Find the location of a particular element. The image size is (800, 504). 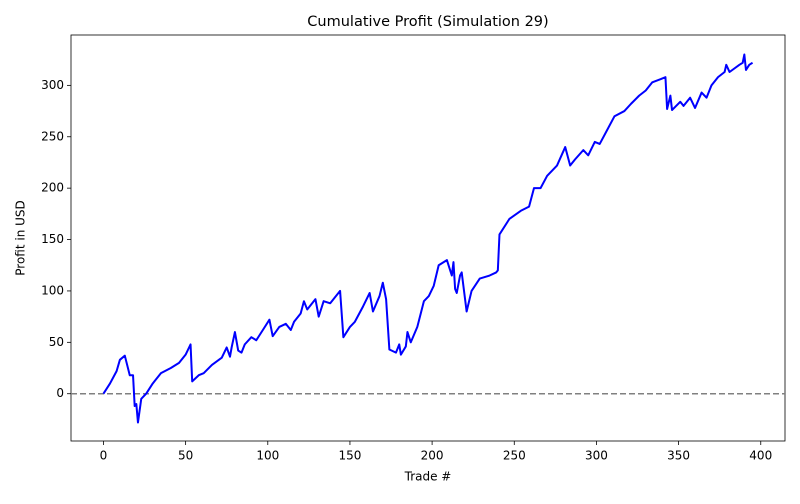

x-tick-label: 0 is located at coordinates (104, 456).